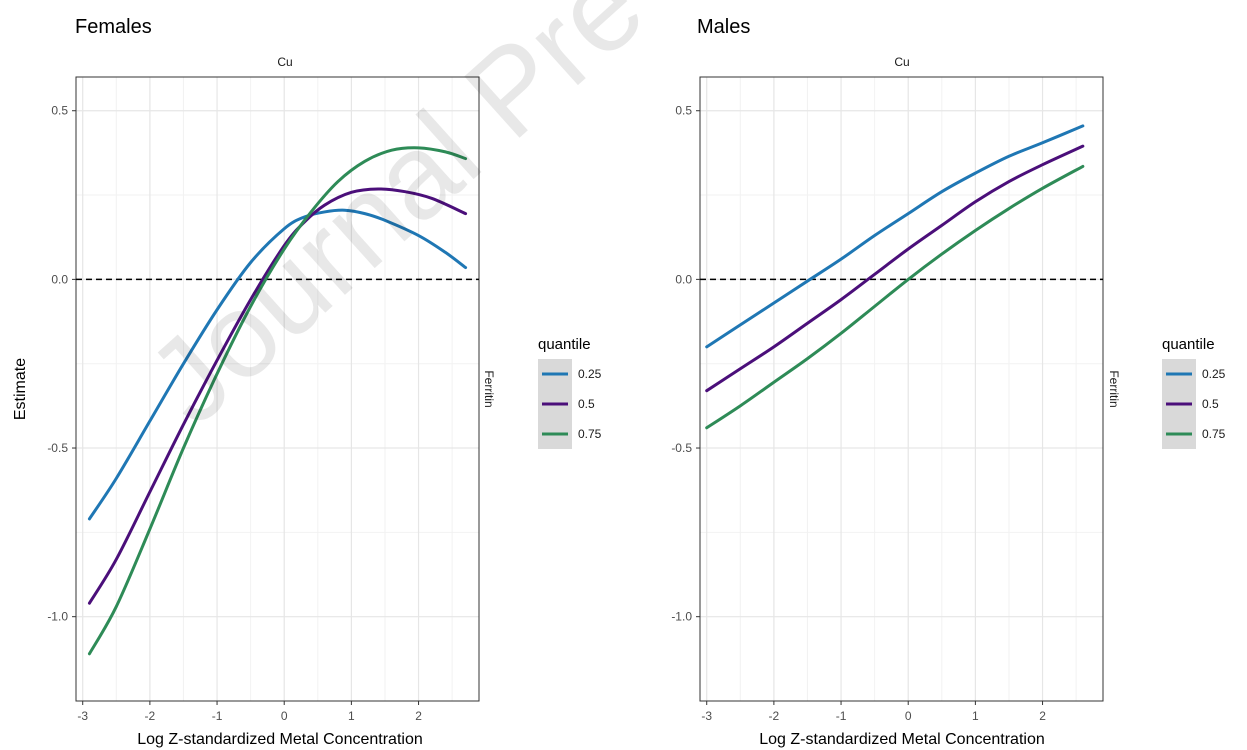  I want to click on panel-title: Males, so click(723, 27).